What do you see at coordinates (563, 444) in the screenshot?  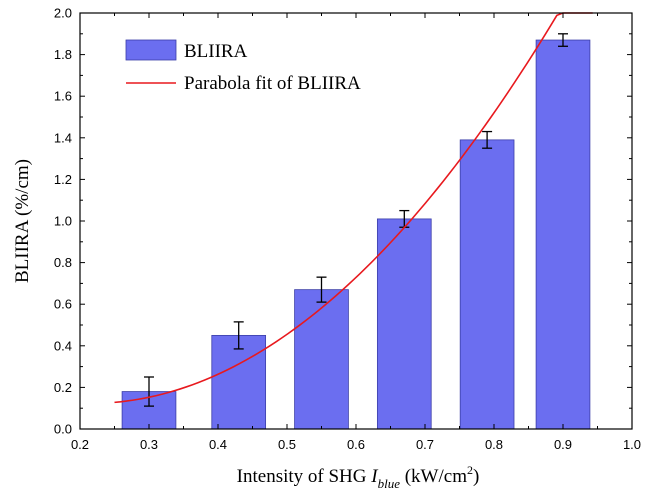 I see `x-tick-label: 0.9` at bounding box center [563, 444].